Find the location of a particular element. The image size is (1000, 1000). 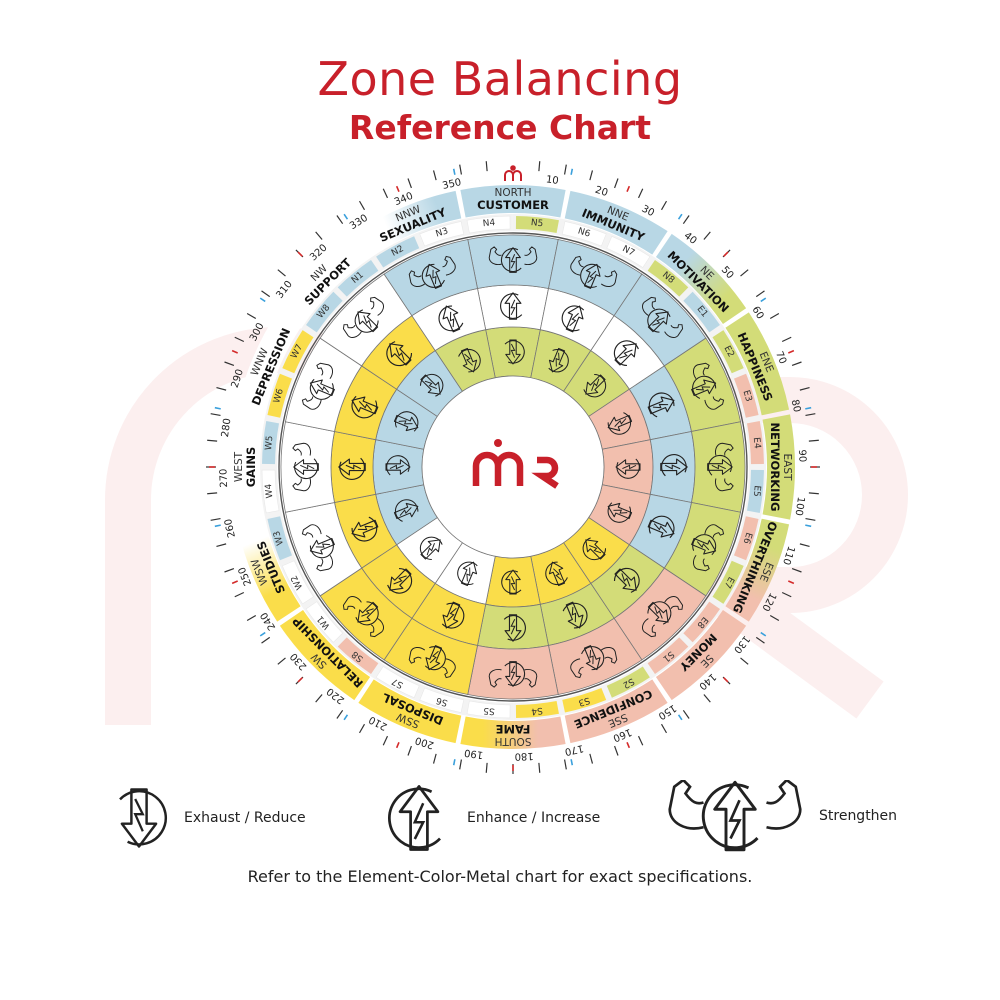

pada-label-w6: W6 is located at coordinates (279, 395).